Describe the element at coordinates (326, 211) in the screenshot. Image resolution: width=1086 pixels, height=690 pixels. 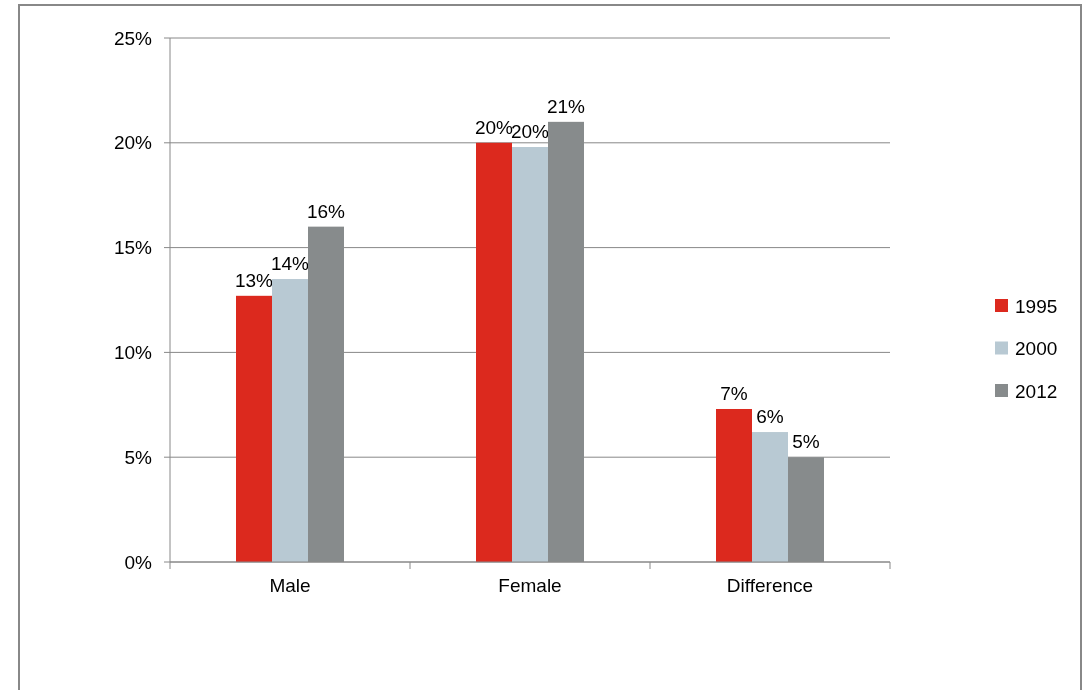
I see `data-label: 16%` at that location.